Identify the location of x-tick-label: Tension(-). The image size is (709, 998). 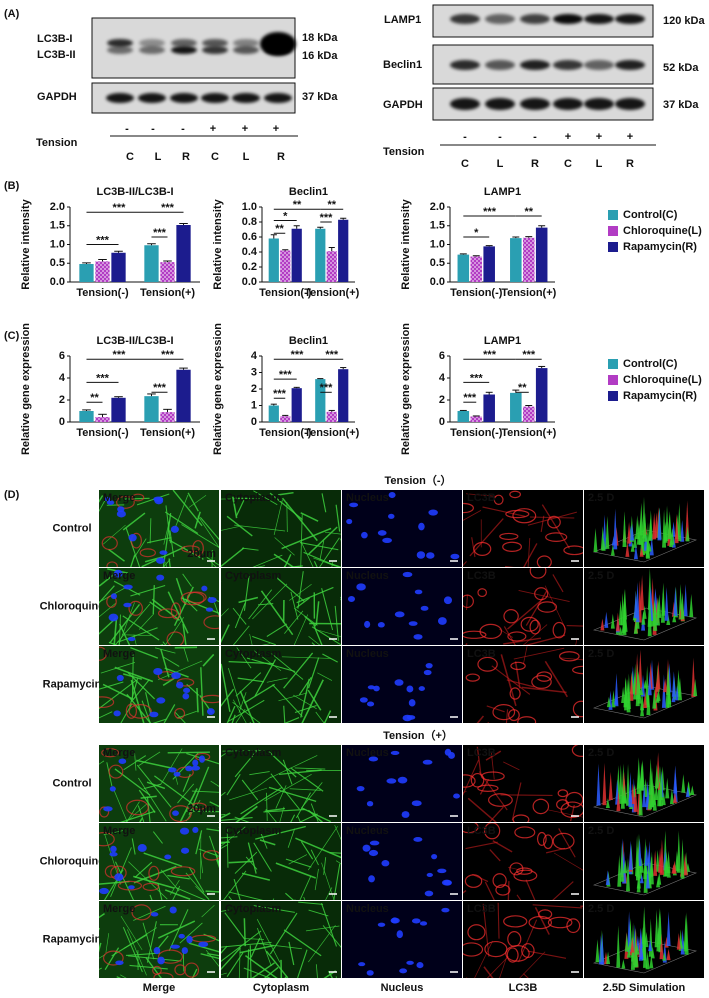
(476, 433).